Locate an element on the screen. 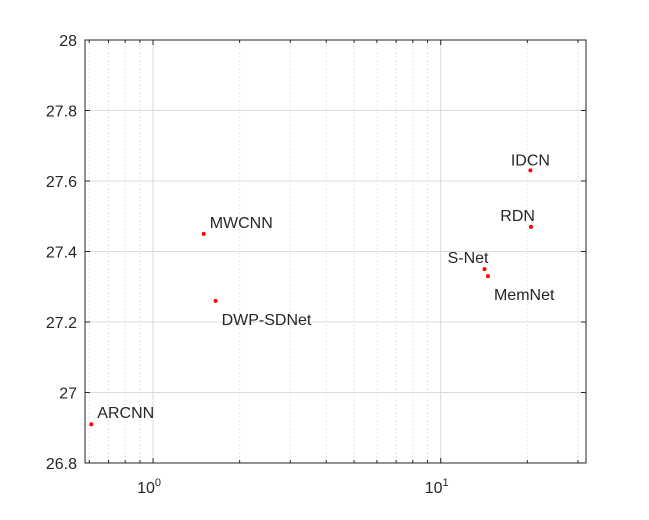 This screenshot has height=520, width=649. x-tick-label: 10¹ is located at coordinates (437, 487).